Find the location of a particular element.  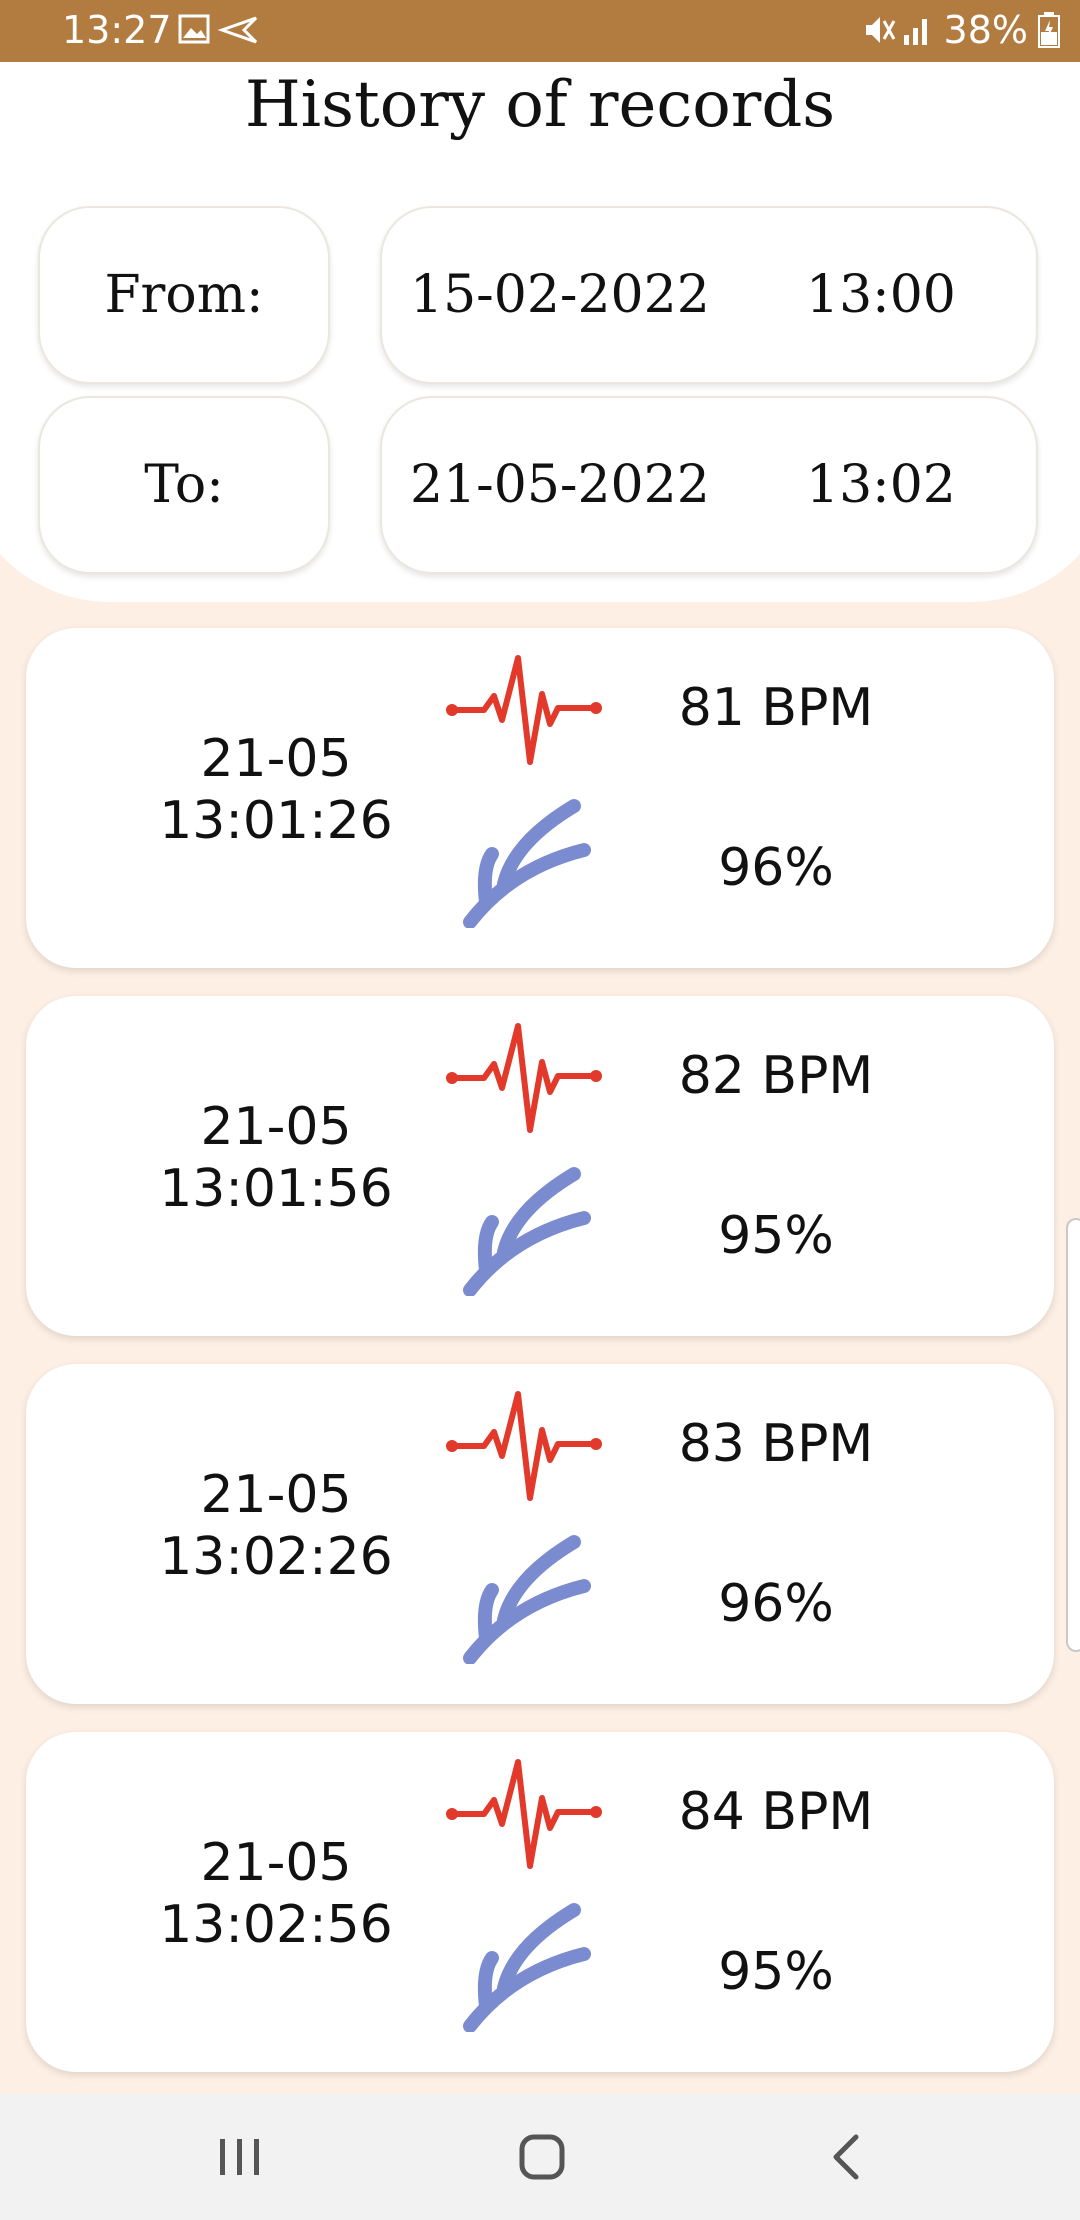

to-label-box: To: is located at coordinates (184, 485).